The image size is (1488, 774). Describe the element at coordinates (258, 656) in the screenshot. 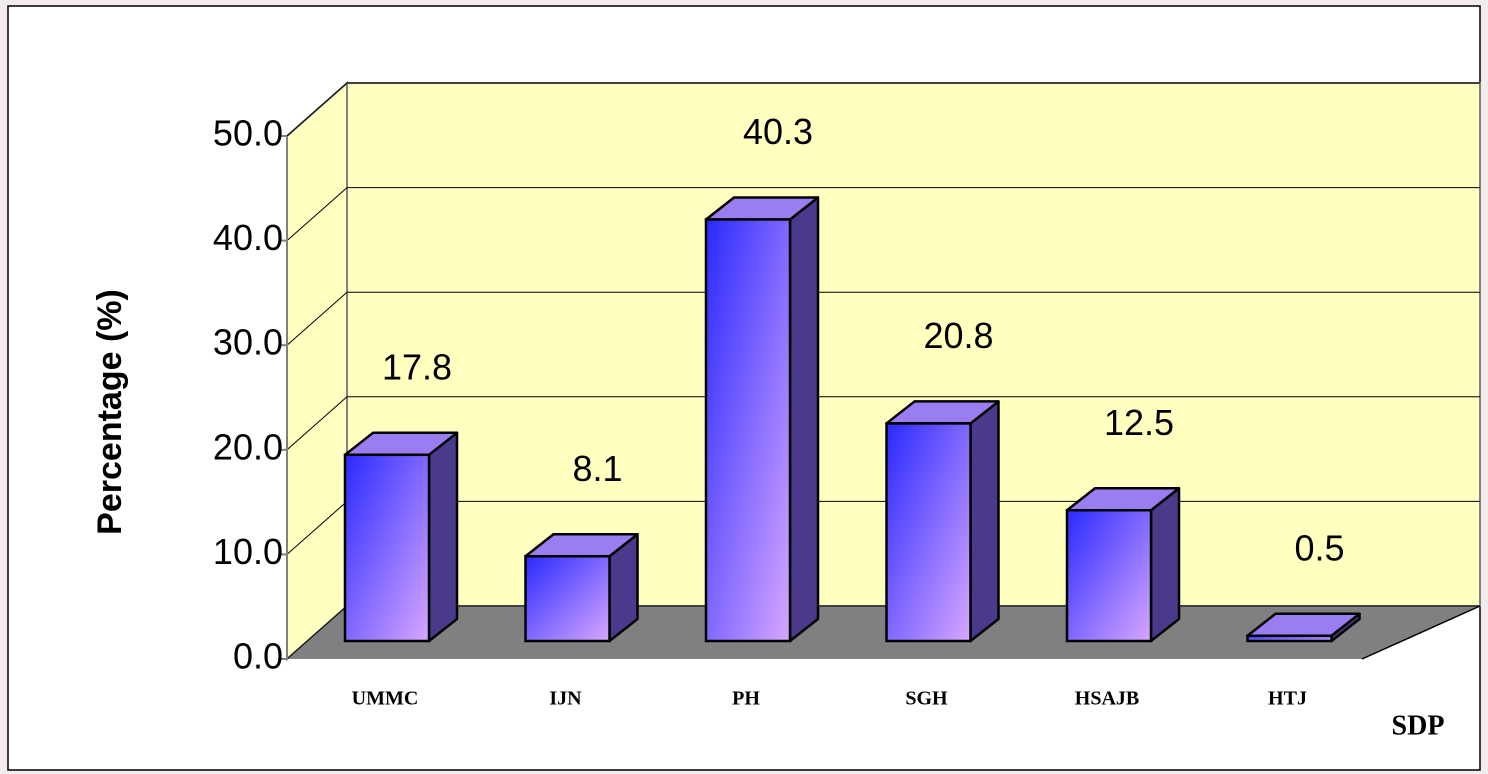

I see `y-tick-label: 0.0` at that location.